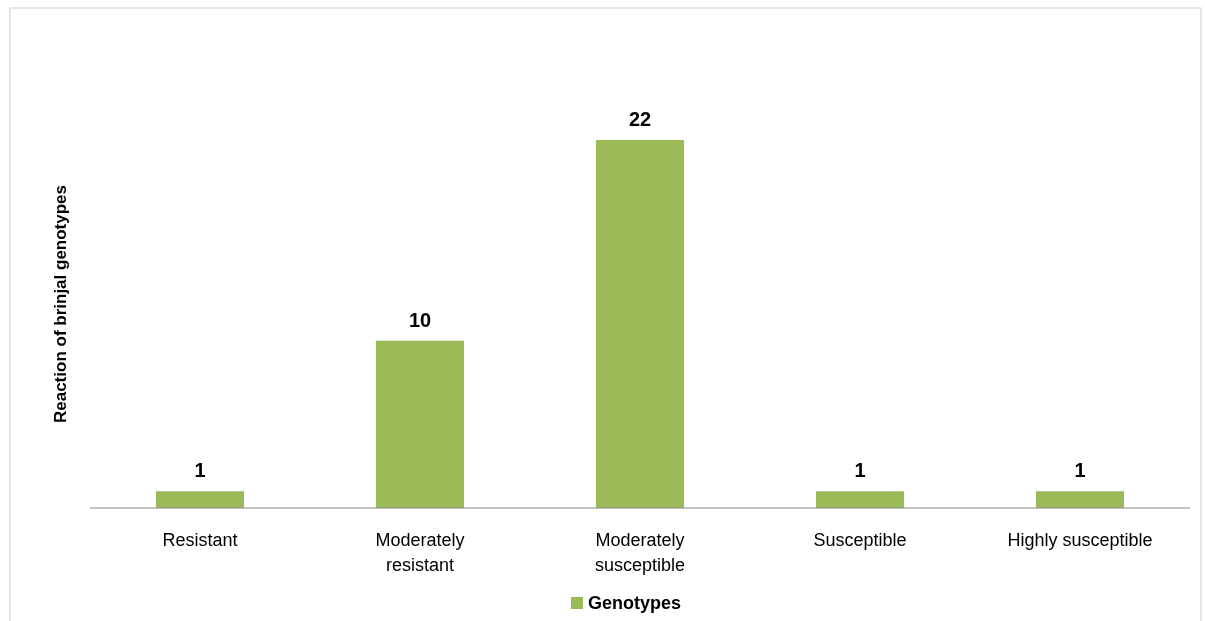  Describe the element at coordinates (60, 304) in the screenshot. I see `y-axis-title: Reaction of brinjal genotypes` at that location.